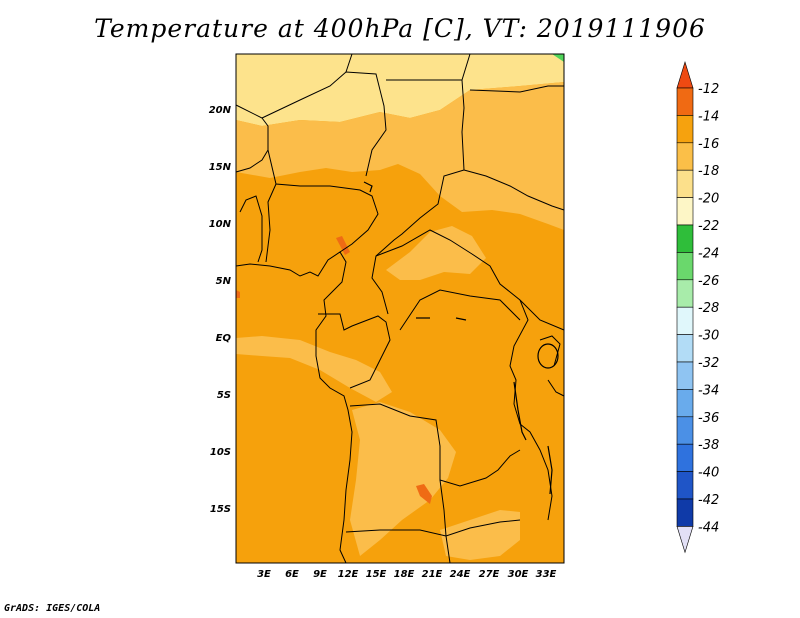  Describe the element at coordinates (224, 338) in the screenshot. I see `lat-label: EQ` at that location.